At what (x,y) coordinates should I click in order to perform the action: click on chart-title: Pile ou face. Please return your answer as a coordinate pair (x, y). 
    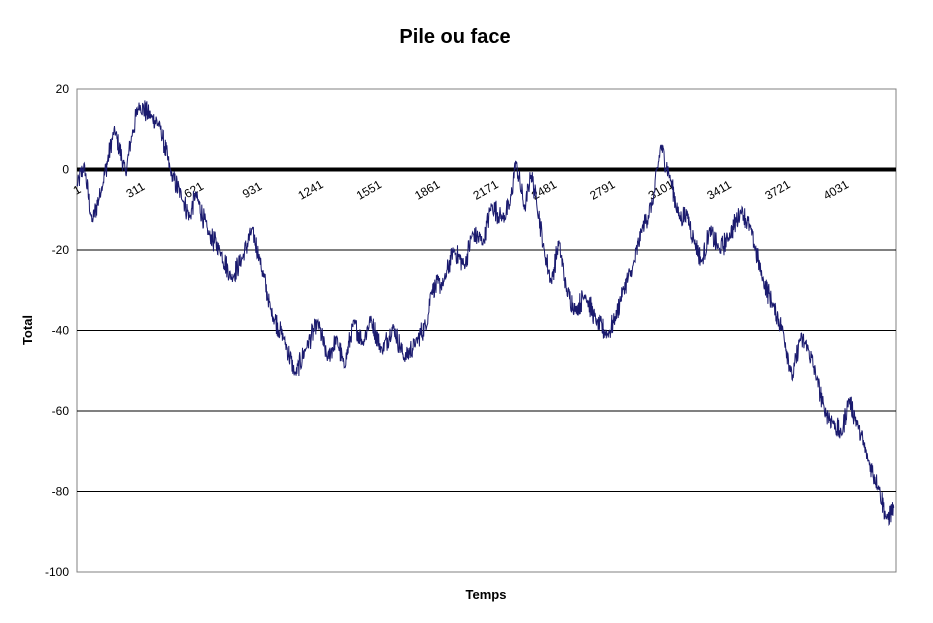
    Looking at the image, I should click on (454, 37).